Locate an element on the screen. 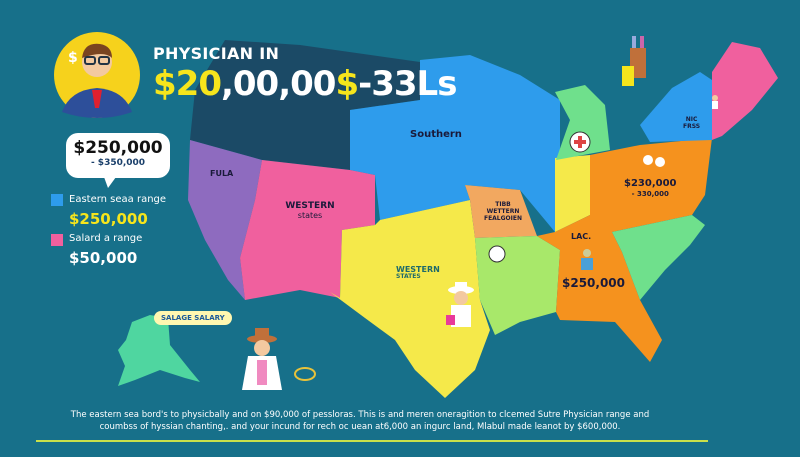  region-alaska is located at coordinates (159, 350).